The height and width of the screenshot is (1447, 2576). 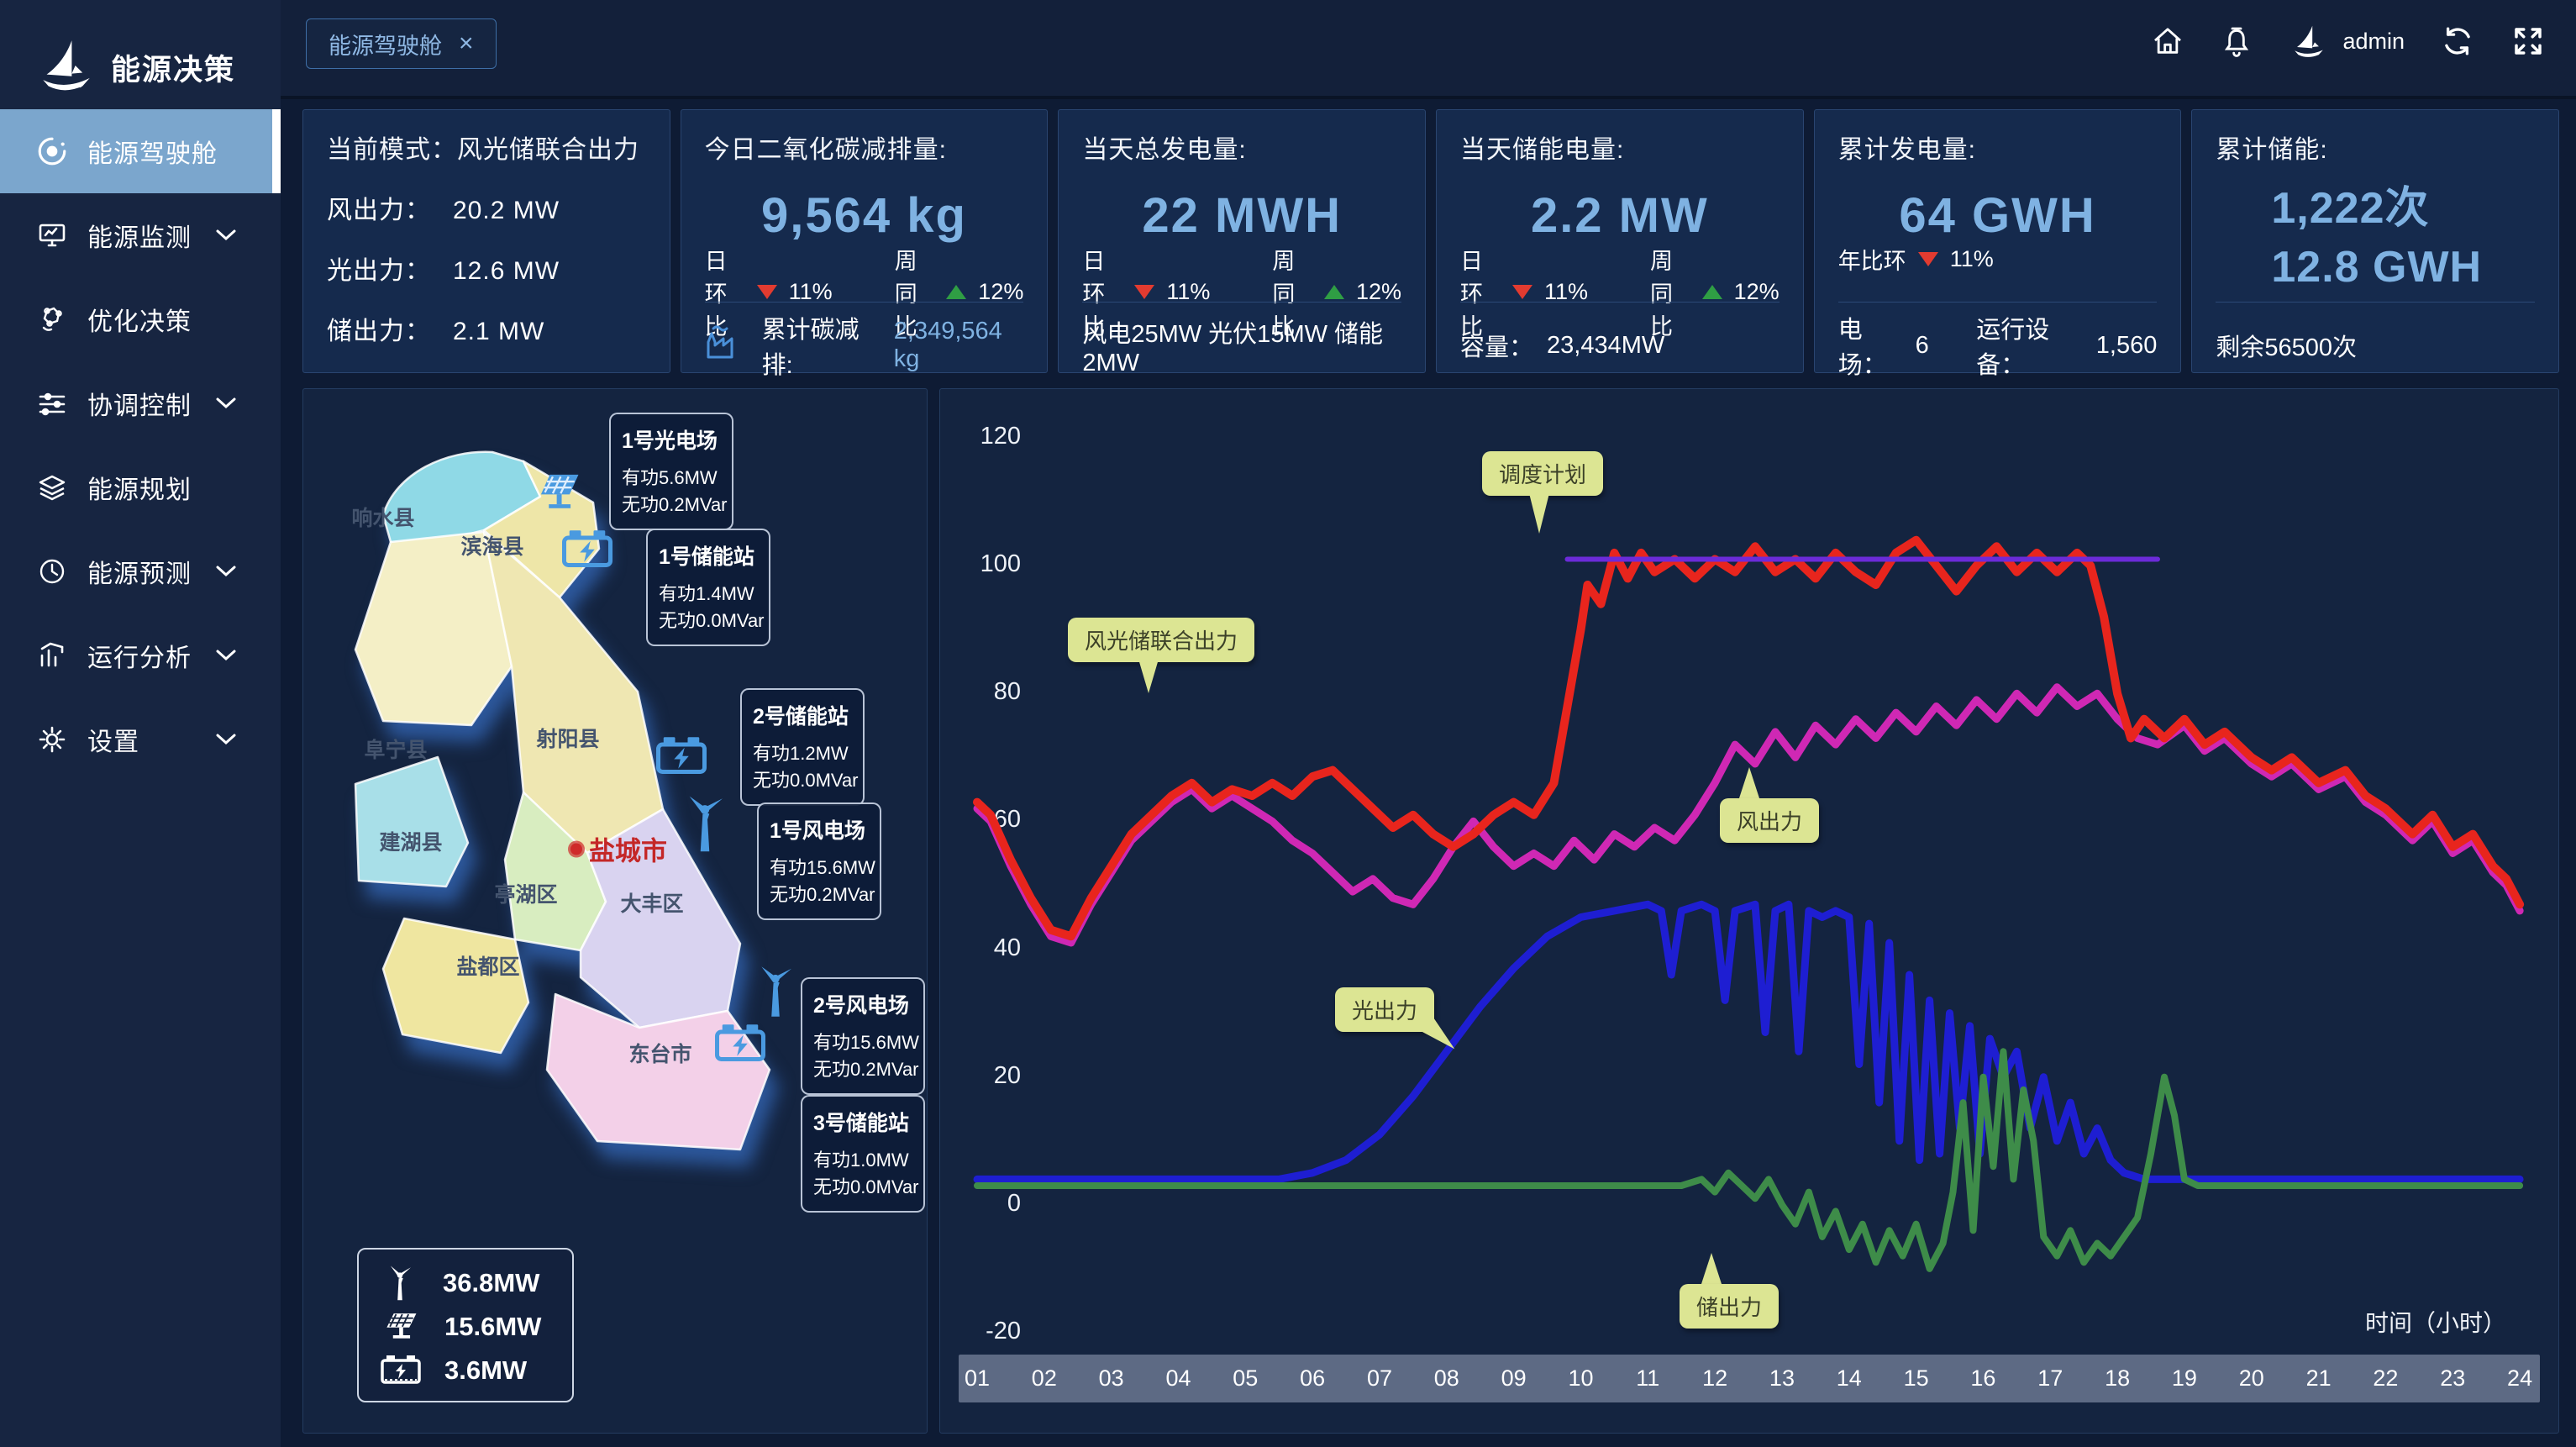 I want to click on topbar: 能源驾驶舱 × admin, so click(x=1428, y=49).